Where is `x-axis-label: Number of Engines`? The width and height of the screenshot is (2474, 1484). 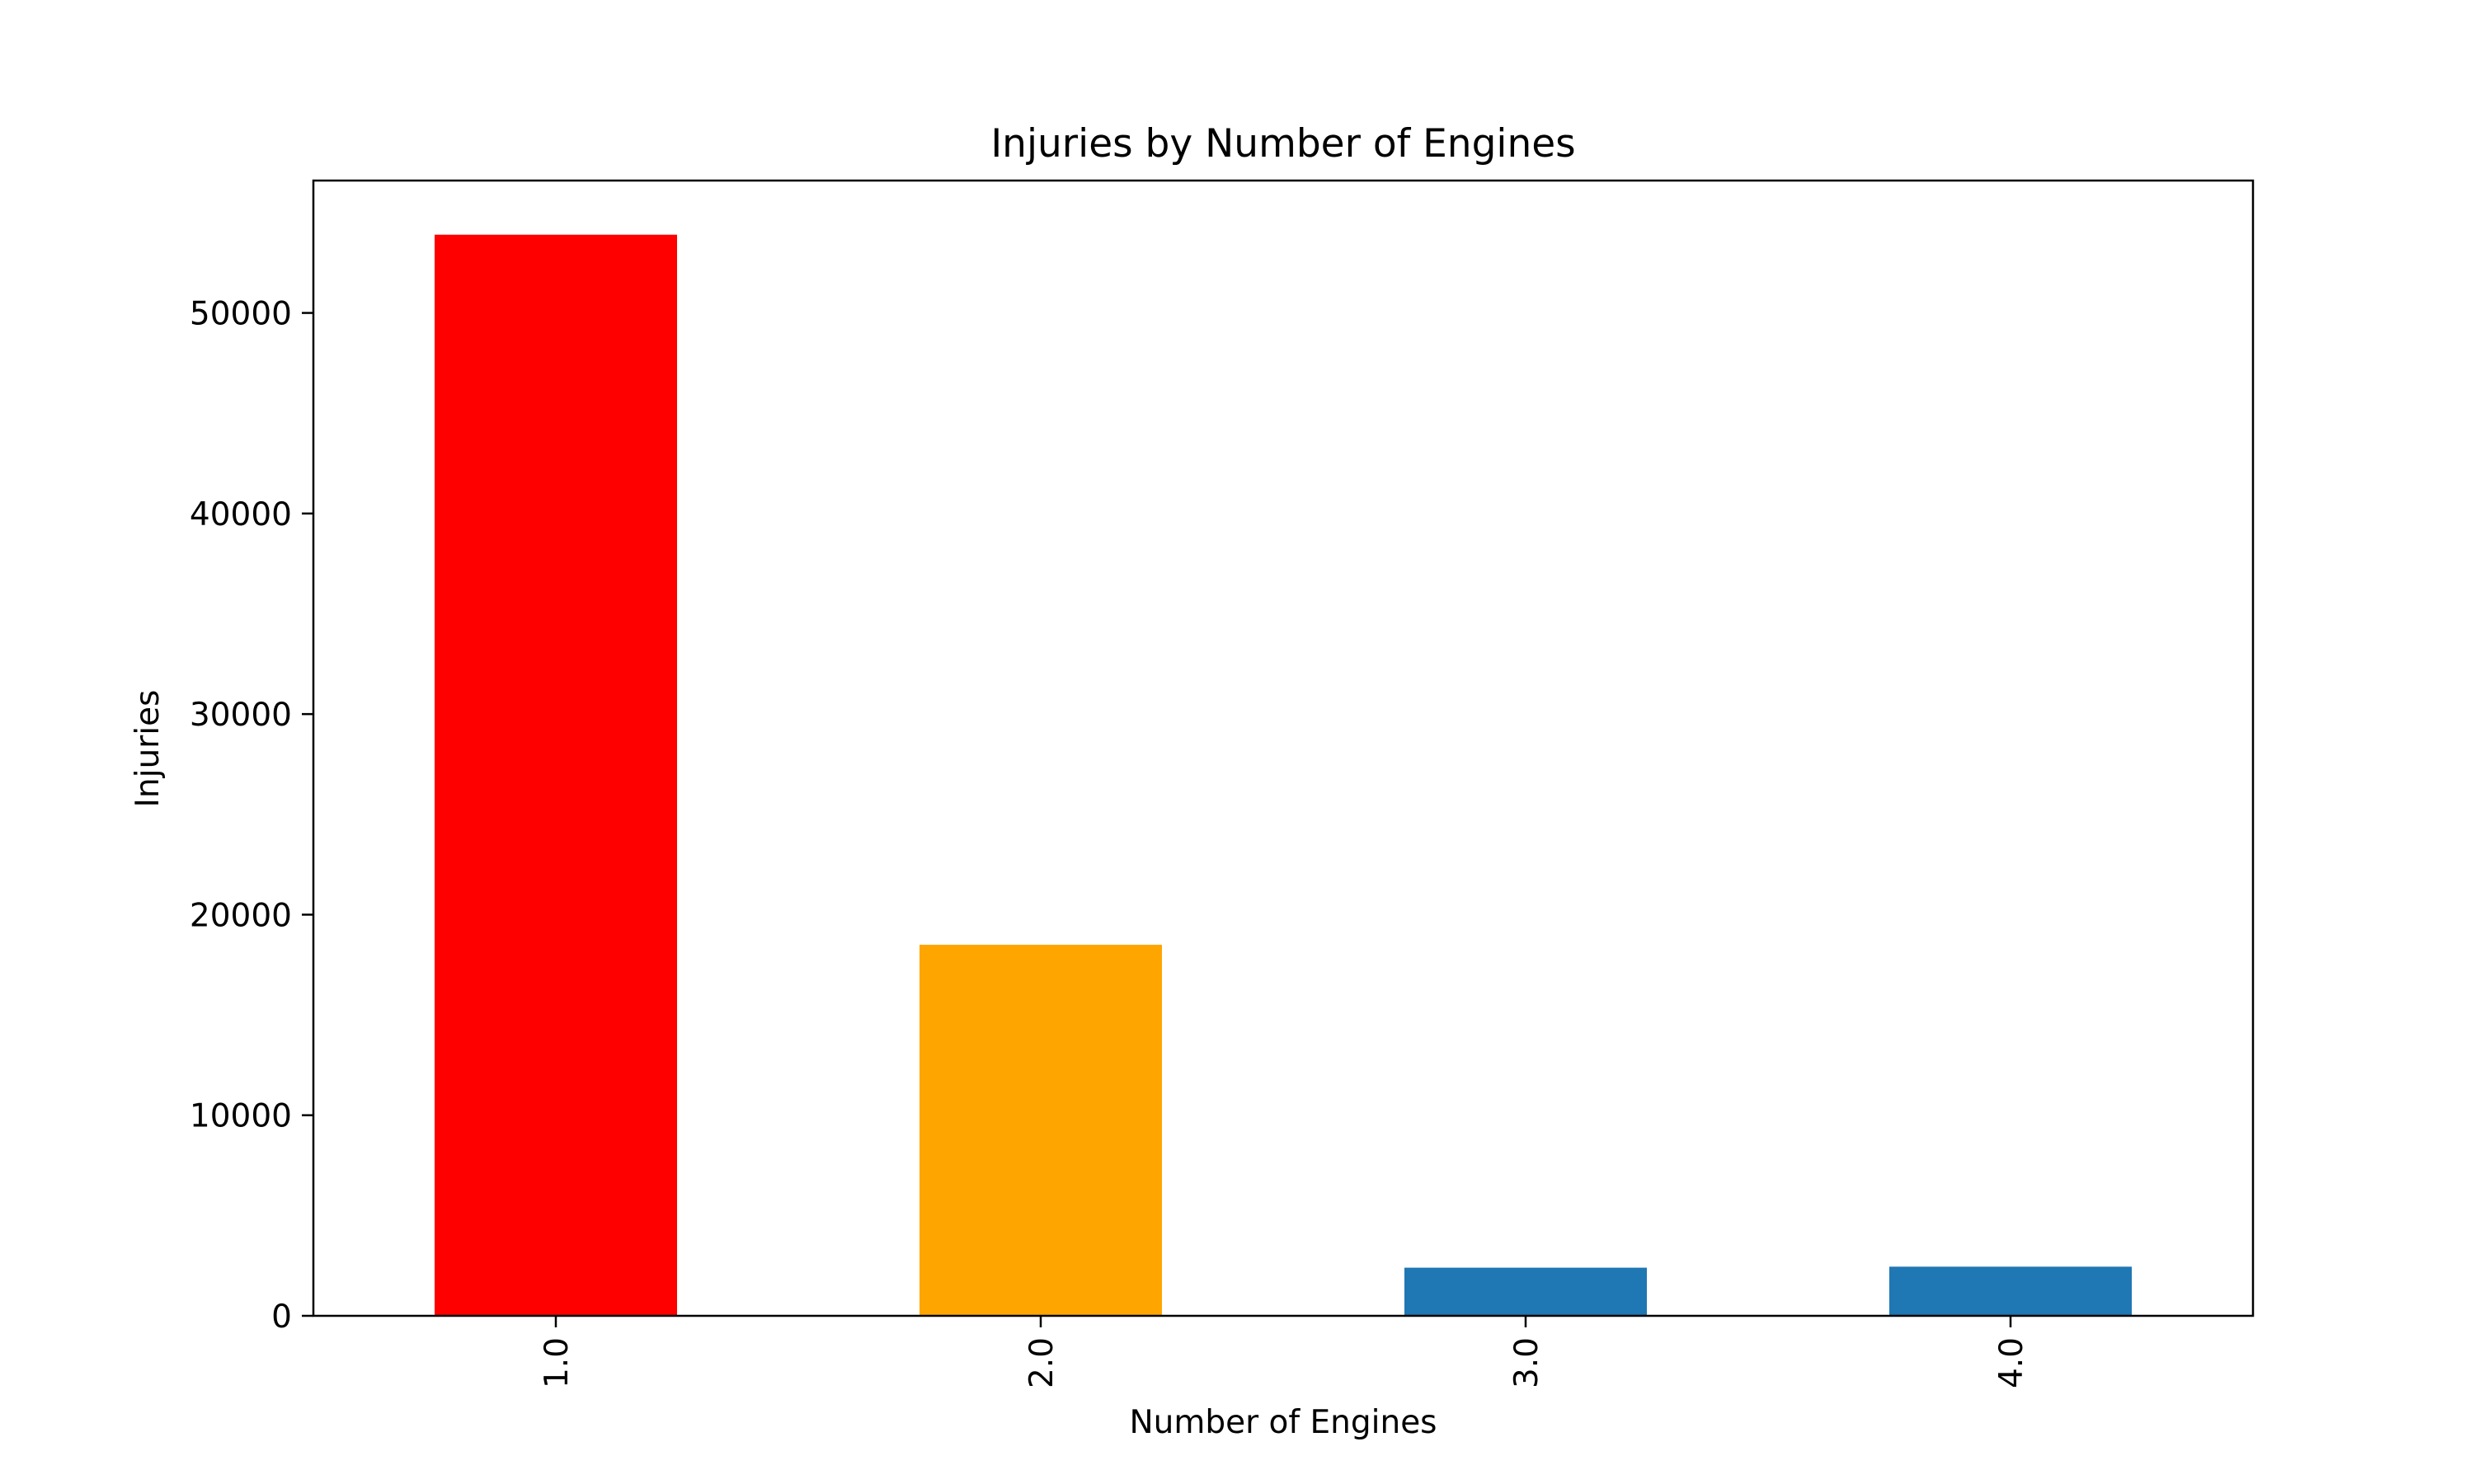
x-axis-label: Number of Engines is located at coordinates (1283, 1422).